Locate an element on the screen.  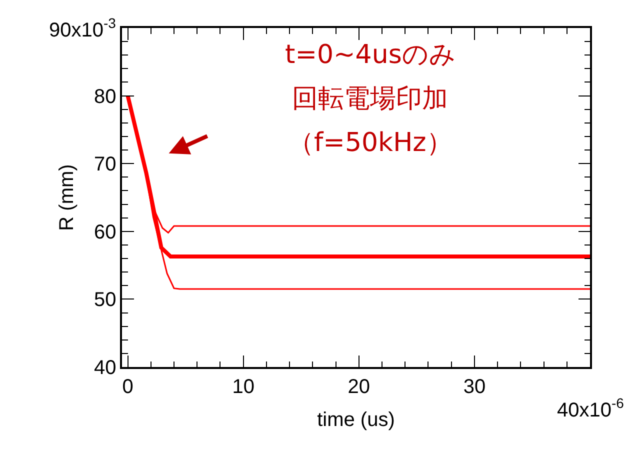
text: 90x10$^{-3}$ is located at coordinates (82, 28).